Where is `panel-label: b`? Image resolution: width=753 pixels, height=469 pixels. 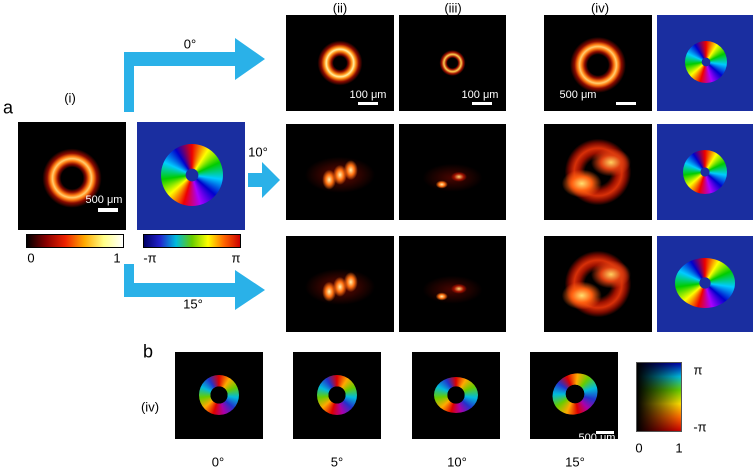 panel-label: b is located at coordinates (148, 351).